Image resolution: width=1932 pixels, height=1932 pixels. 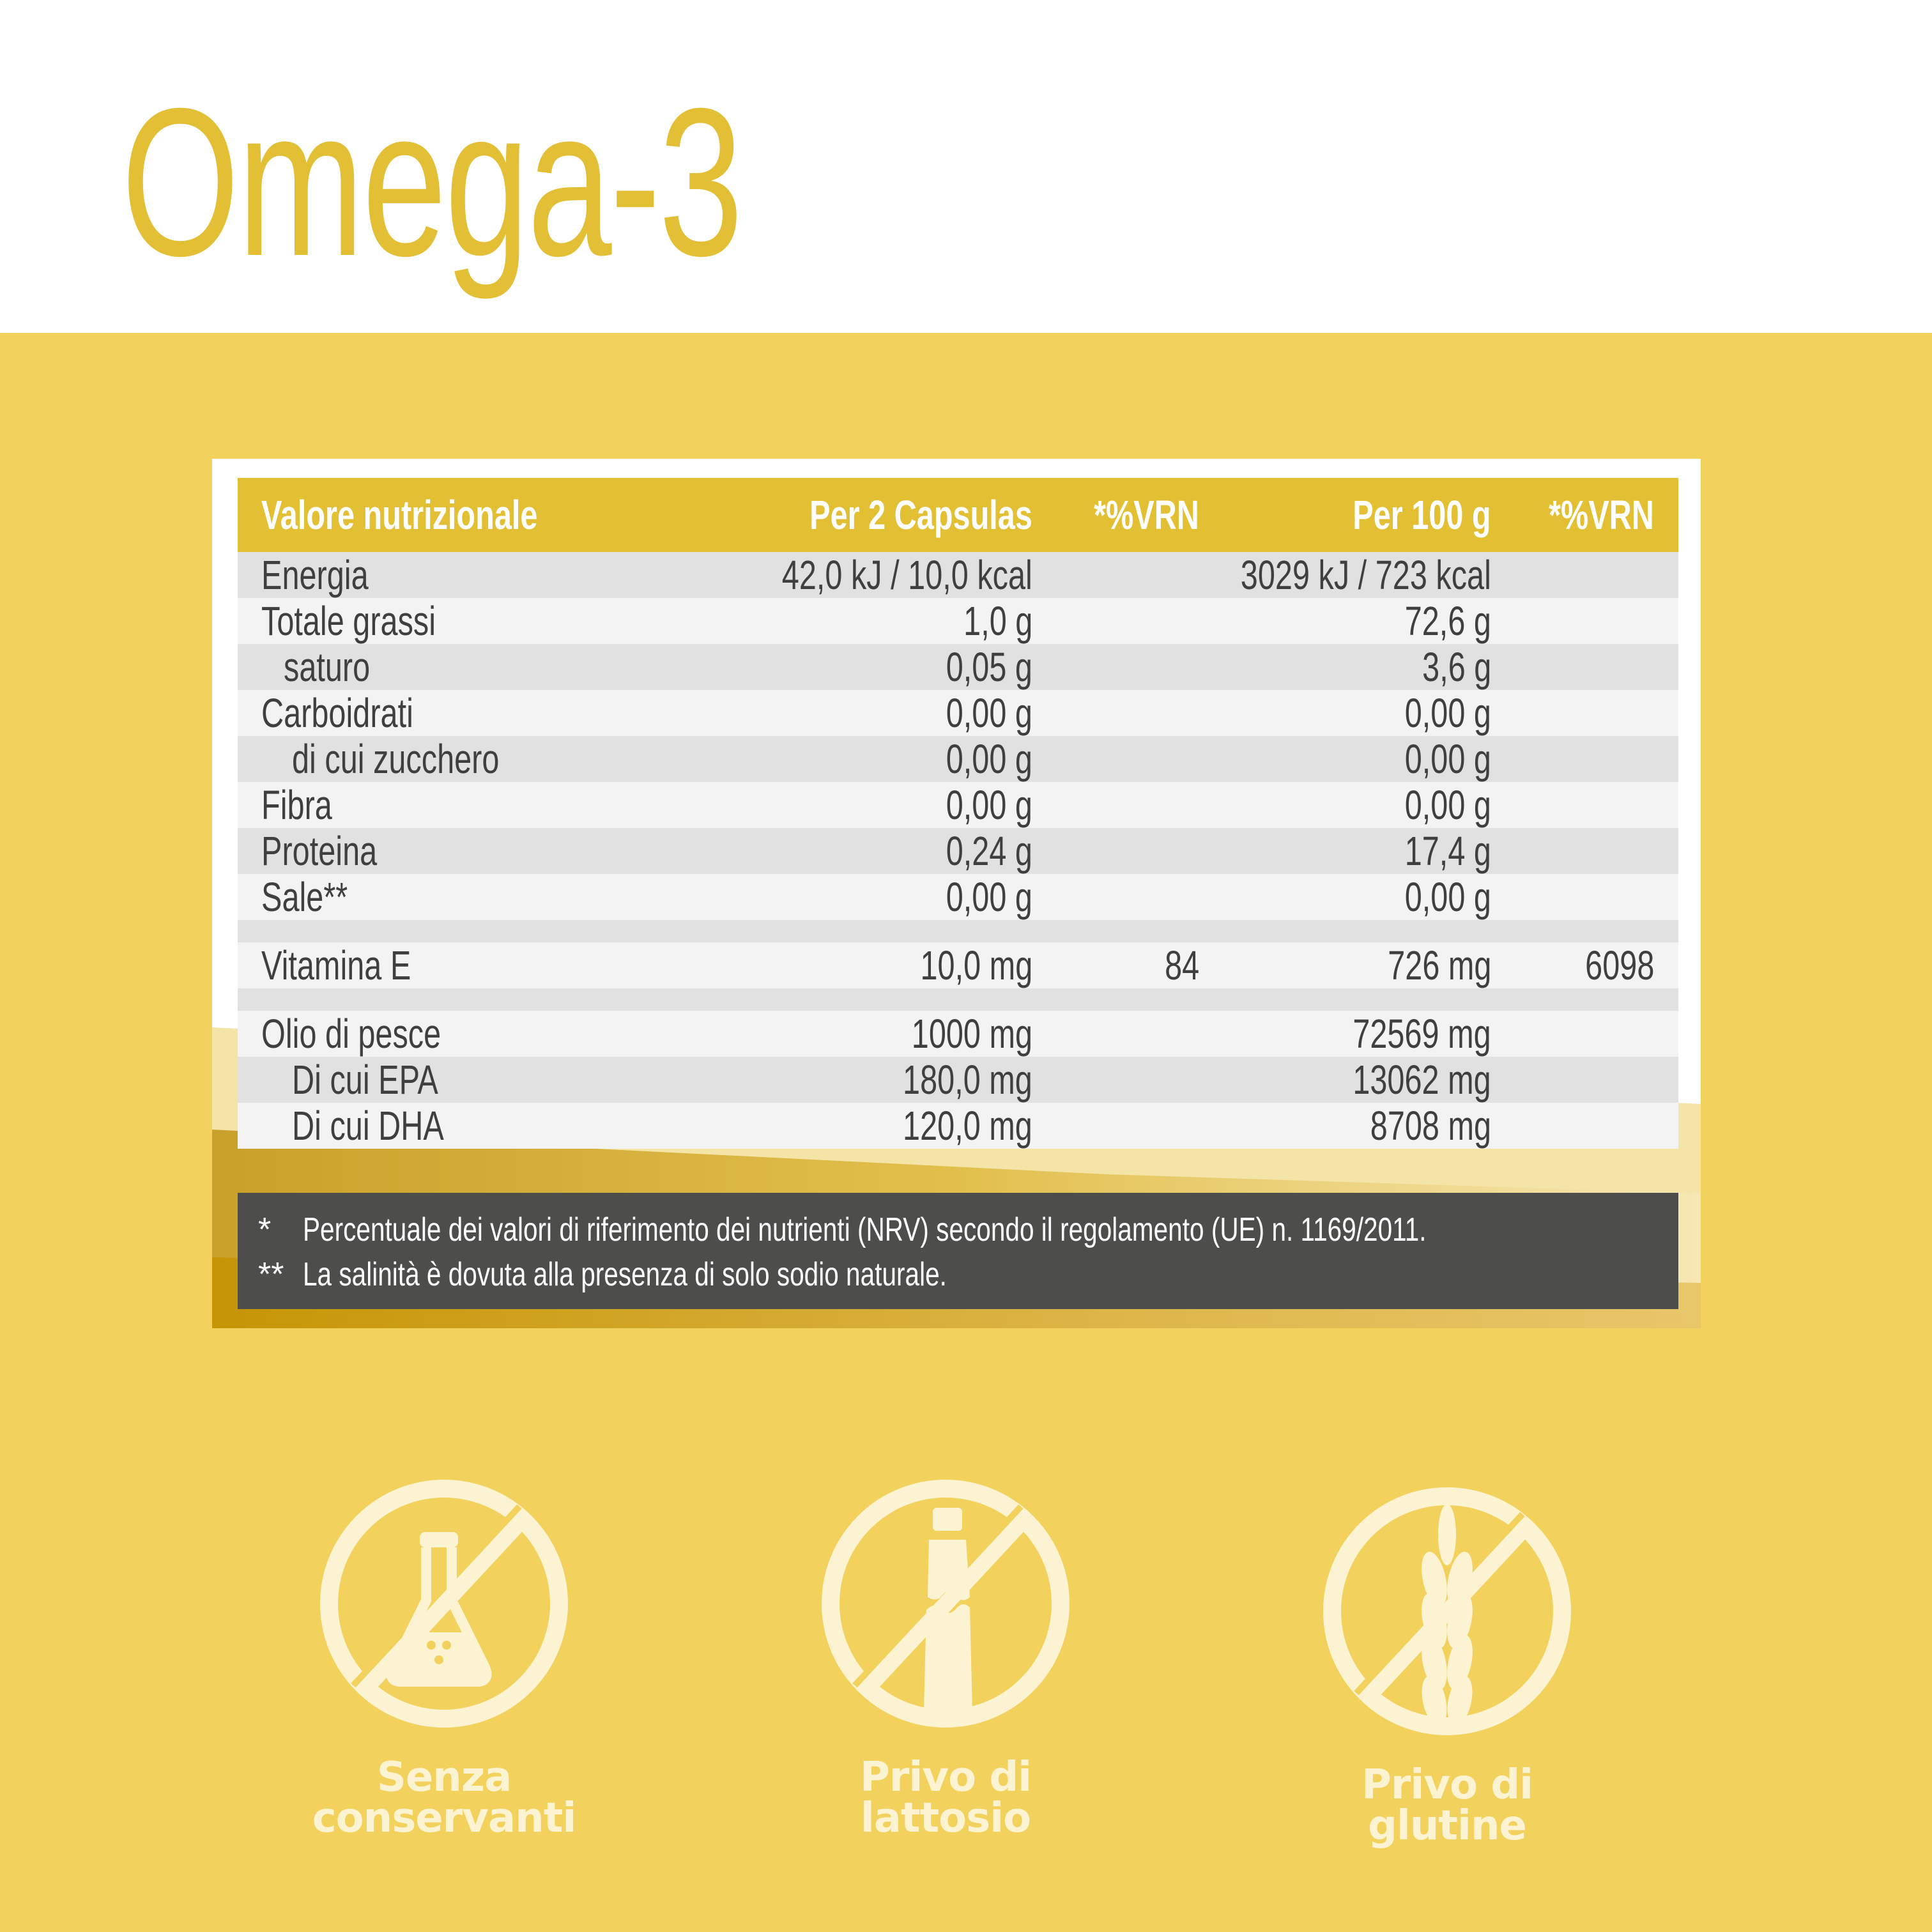 What do you see at coordinates (1601, 515) in the screenshot?
I see `header-vrn2: *%VRN` at bounding box center [1601, 515].